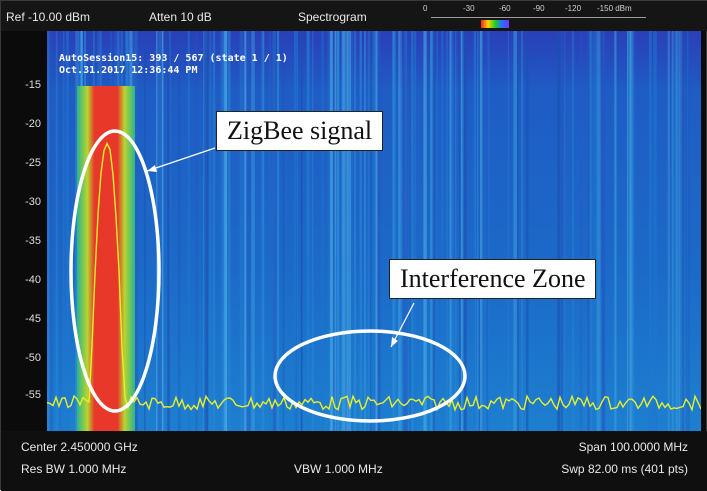 The width and height of the screenshot is (707, 491). I want to click on zigbee-pointer-arrowhead, so click(152, 168).